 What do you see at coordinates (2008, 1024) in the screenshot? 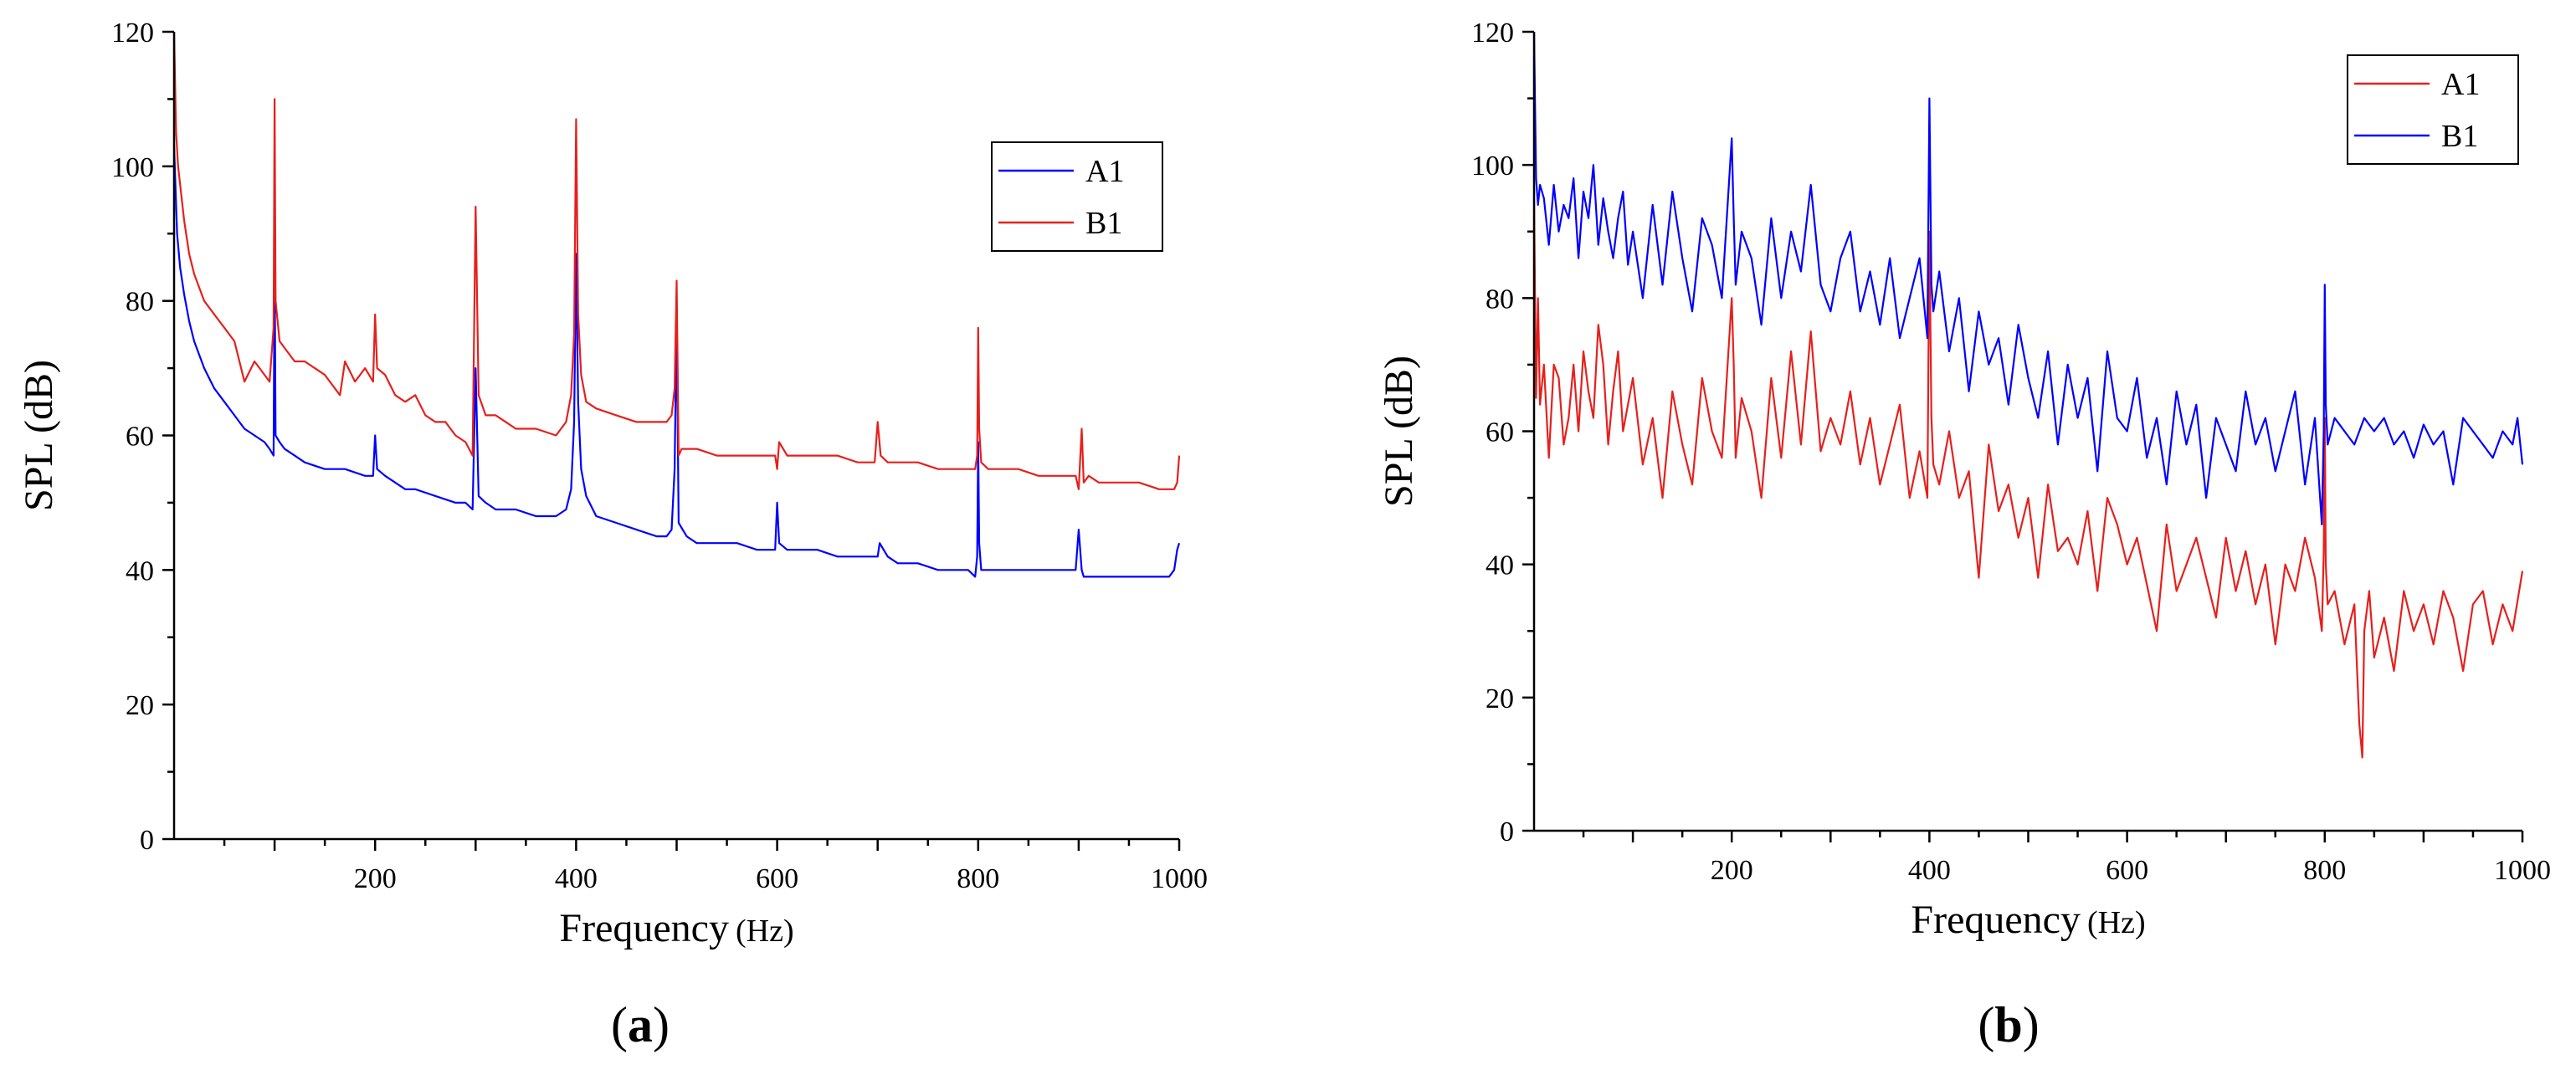
I see `subfigure-caption: (b)` at bounding box center [2008, 1024].